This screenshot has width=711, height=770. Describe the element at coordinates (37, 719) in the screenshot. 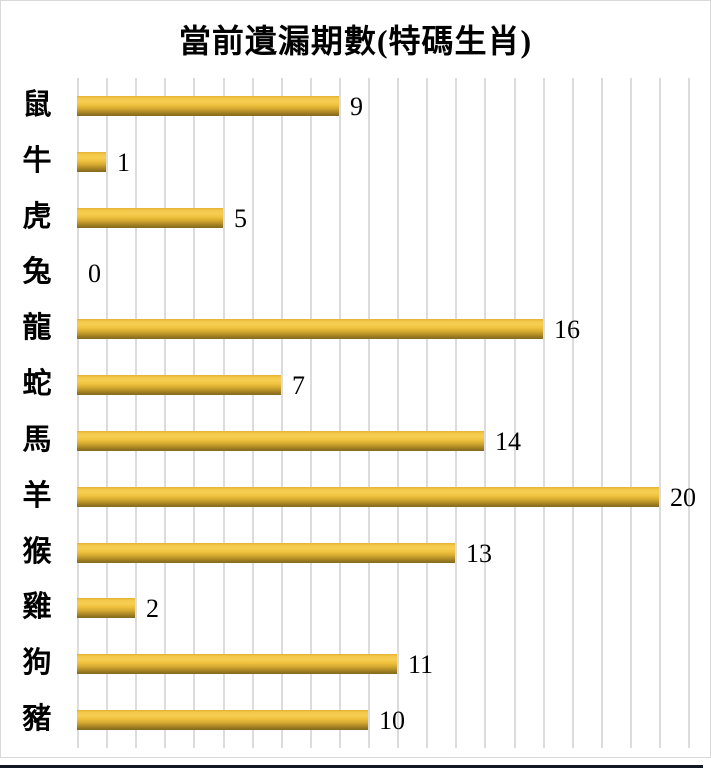

I see `zodiac-label: 豬` at that location.